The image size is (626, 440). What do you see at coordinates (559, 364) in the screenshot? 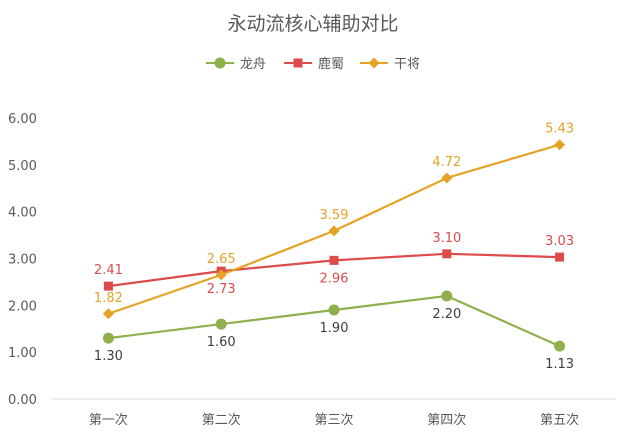
I see `data-label: 1.13` at bounding box center [559, 364].